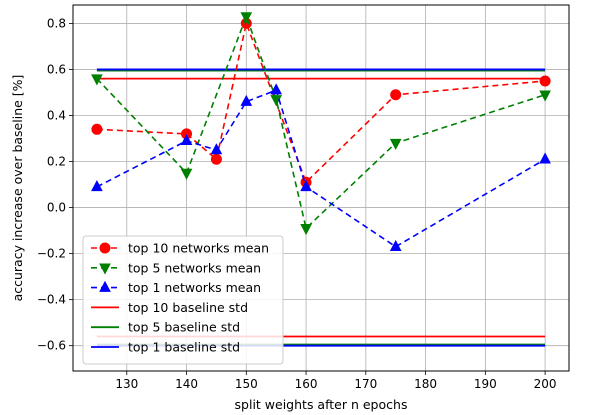 This screenshot has width=598, height=415. I want to click on x-axis-label: split weights after n epochs, so click(321, 404).